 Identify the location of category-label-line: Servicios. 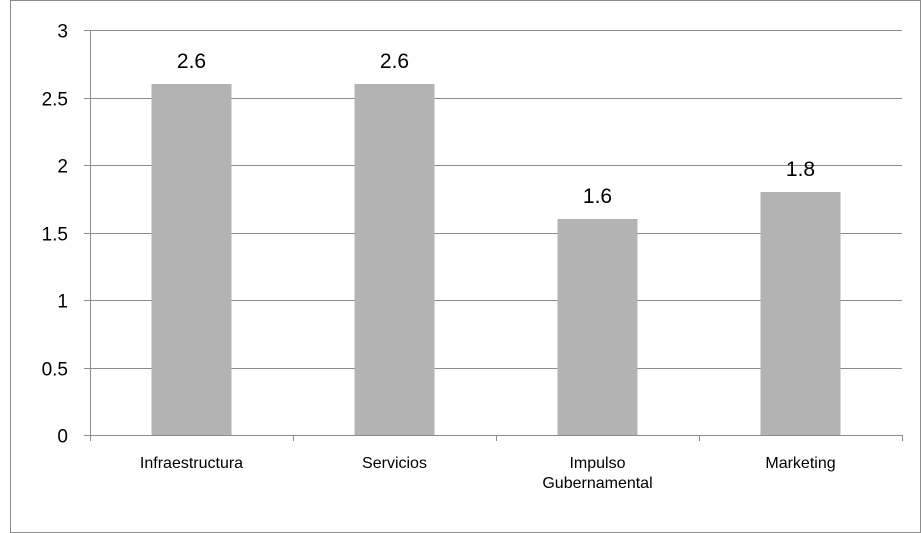
(394, 463).